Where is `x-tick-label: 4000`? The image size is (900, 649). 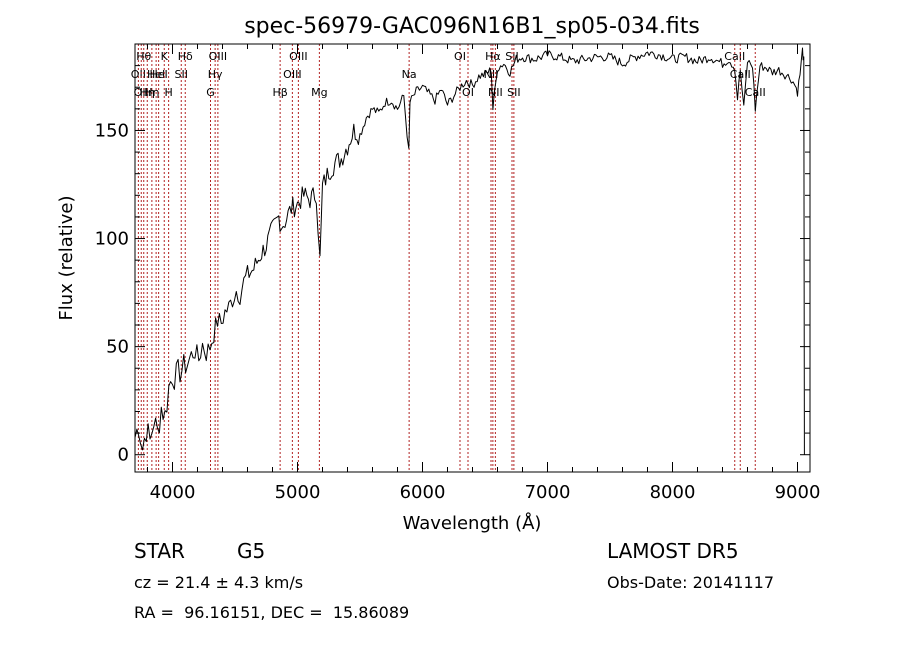
x-tick-label: 4000 is located at coordinates (173, 492).